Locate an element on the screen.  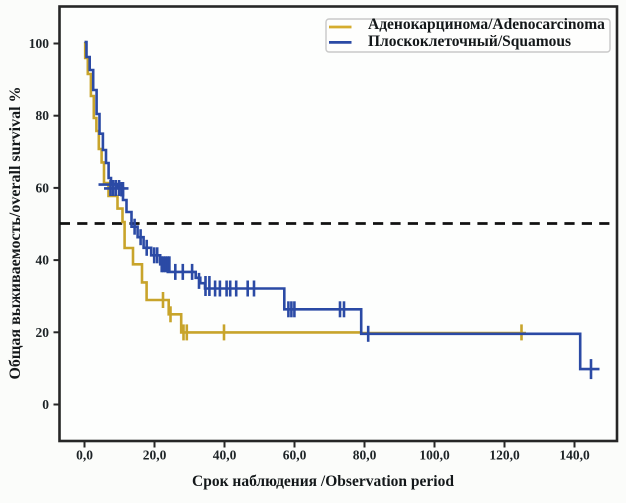
svg-text: 80 is located at coordinates (43, 115).